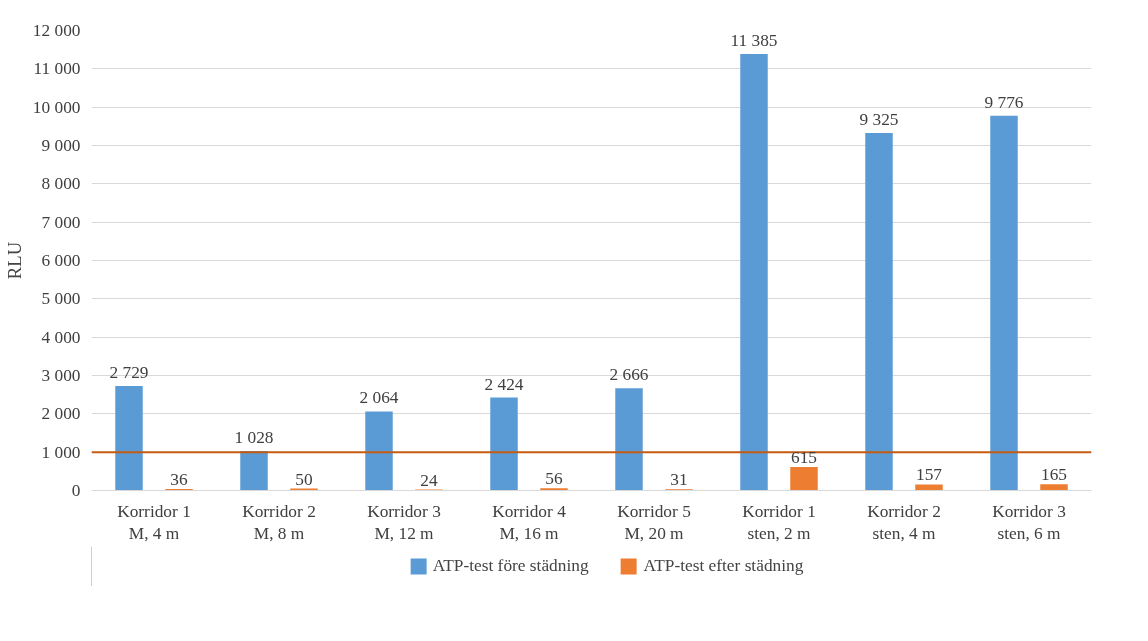 This screenshot has width=1148, height=641. I want to click on data-label: 36, so click(179, 480).